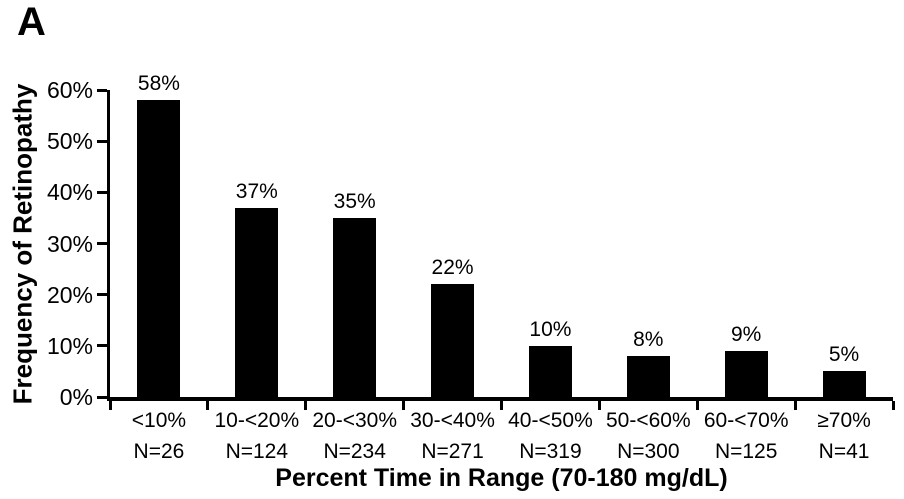 The image size is (904, 499). I want to click on x-category-label: 30-<40%, so click(452, 420).